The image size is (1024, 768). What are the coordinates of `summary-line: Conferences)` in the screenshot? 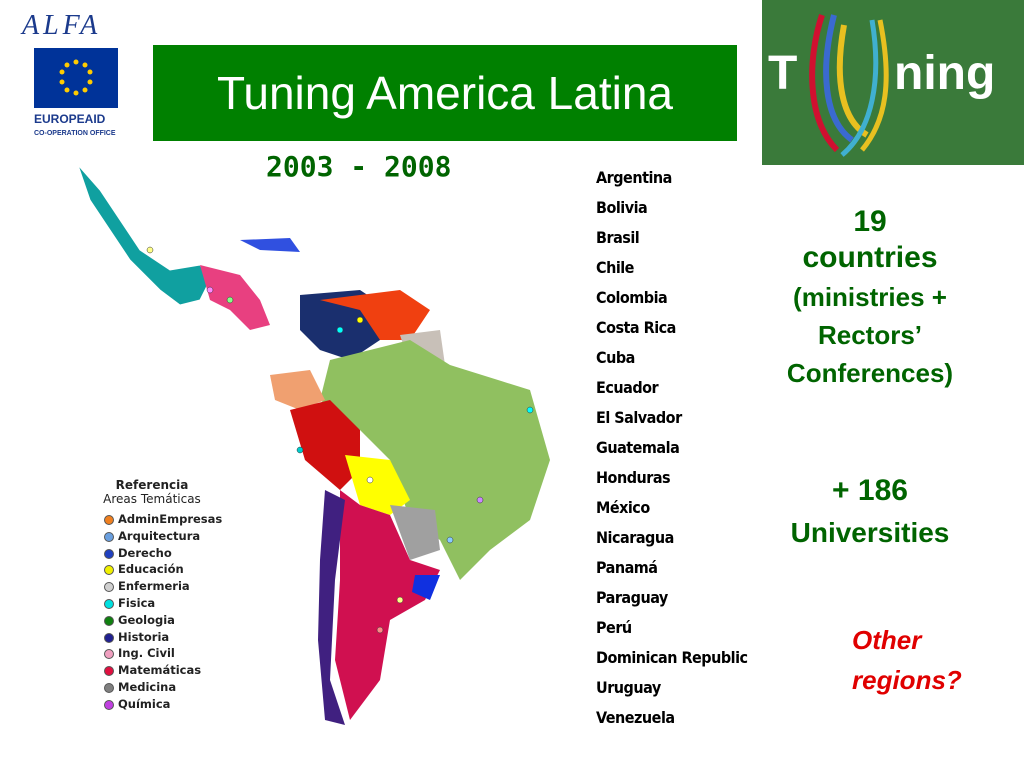 It's located at (870, 373).